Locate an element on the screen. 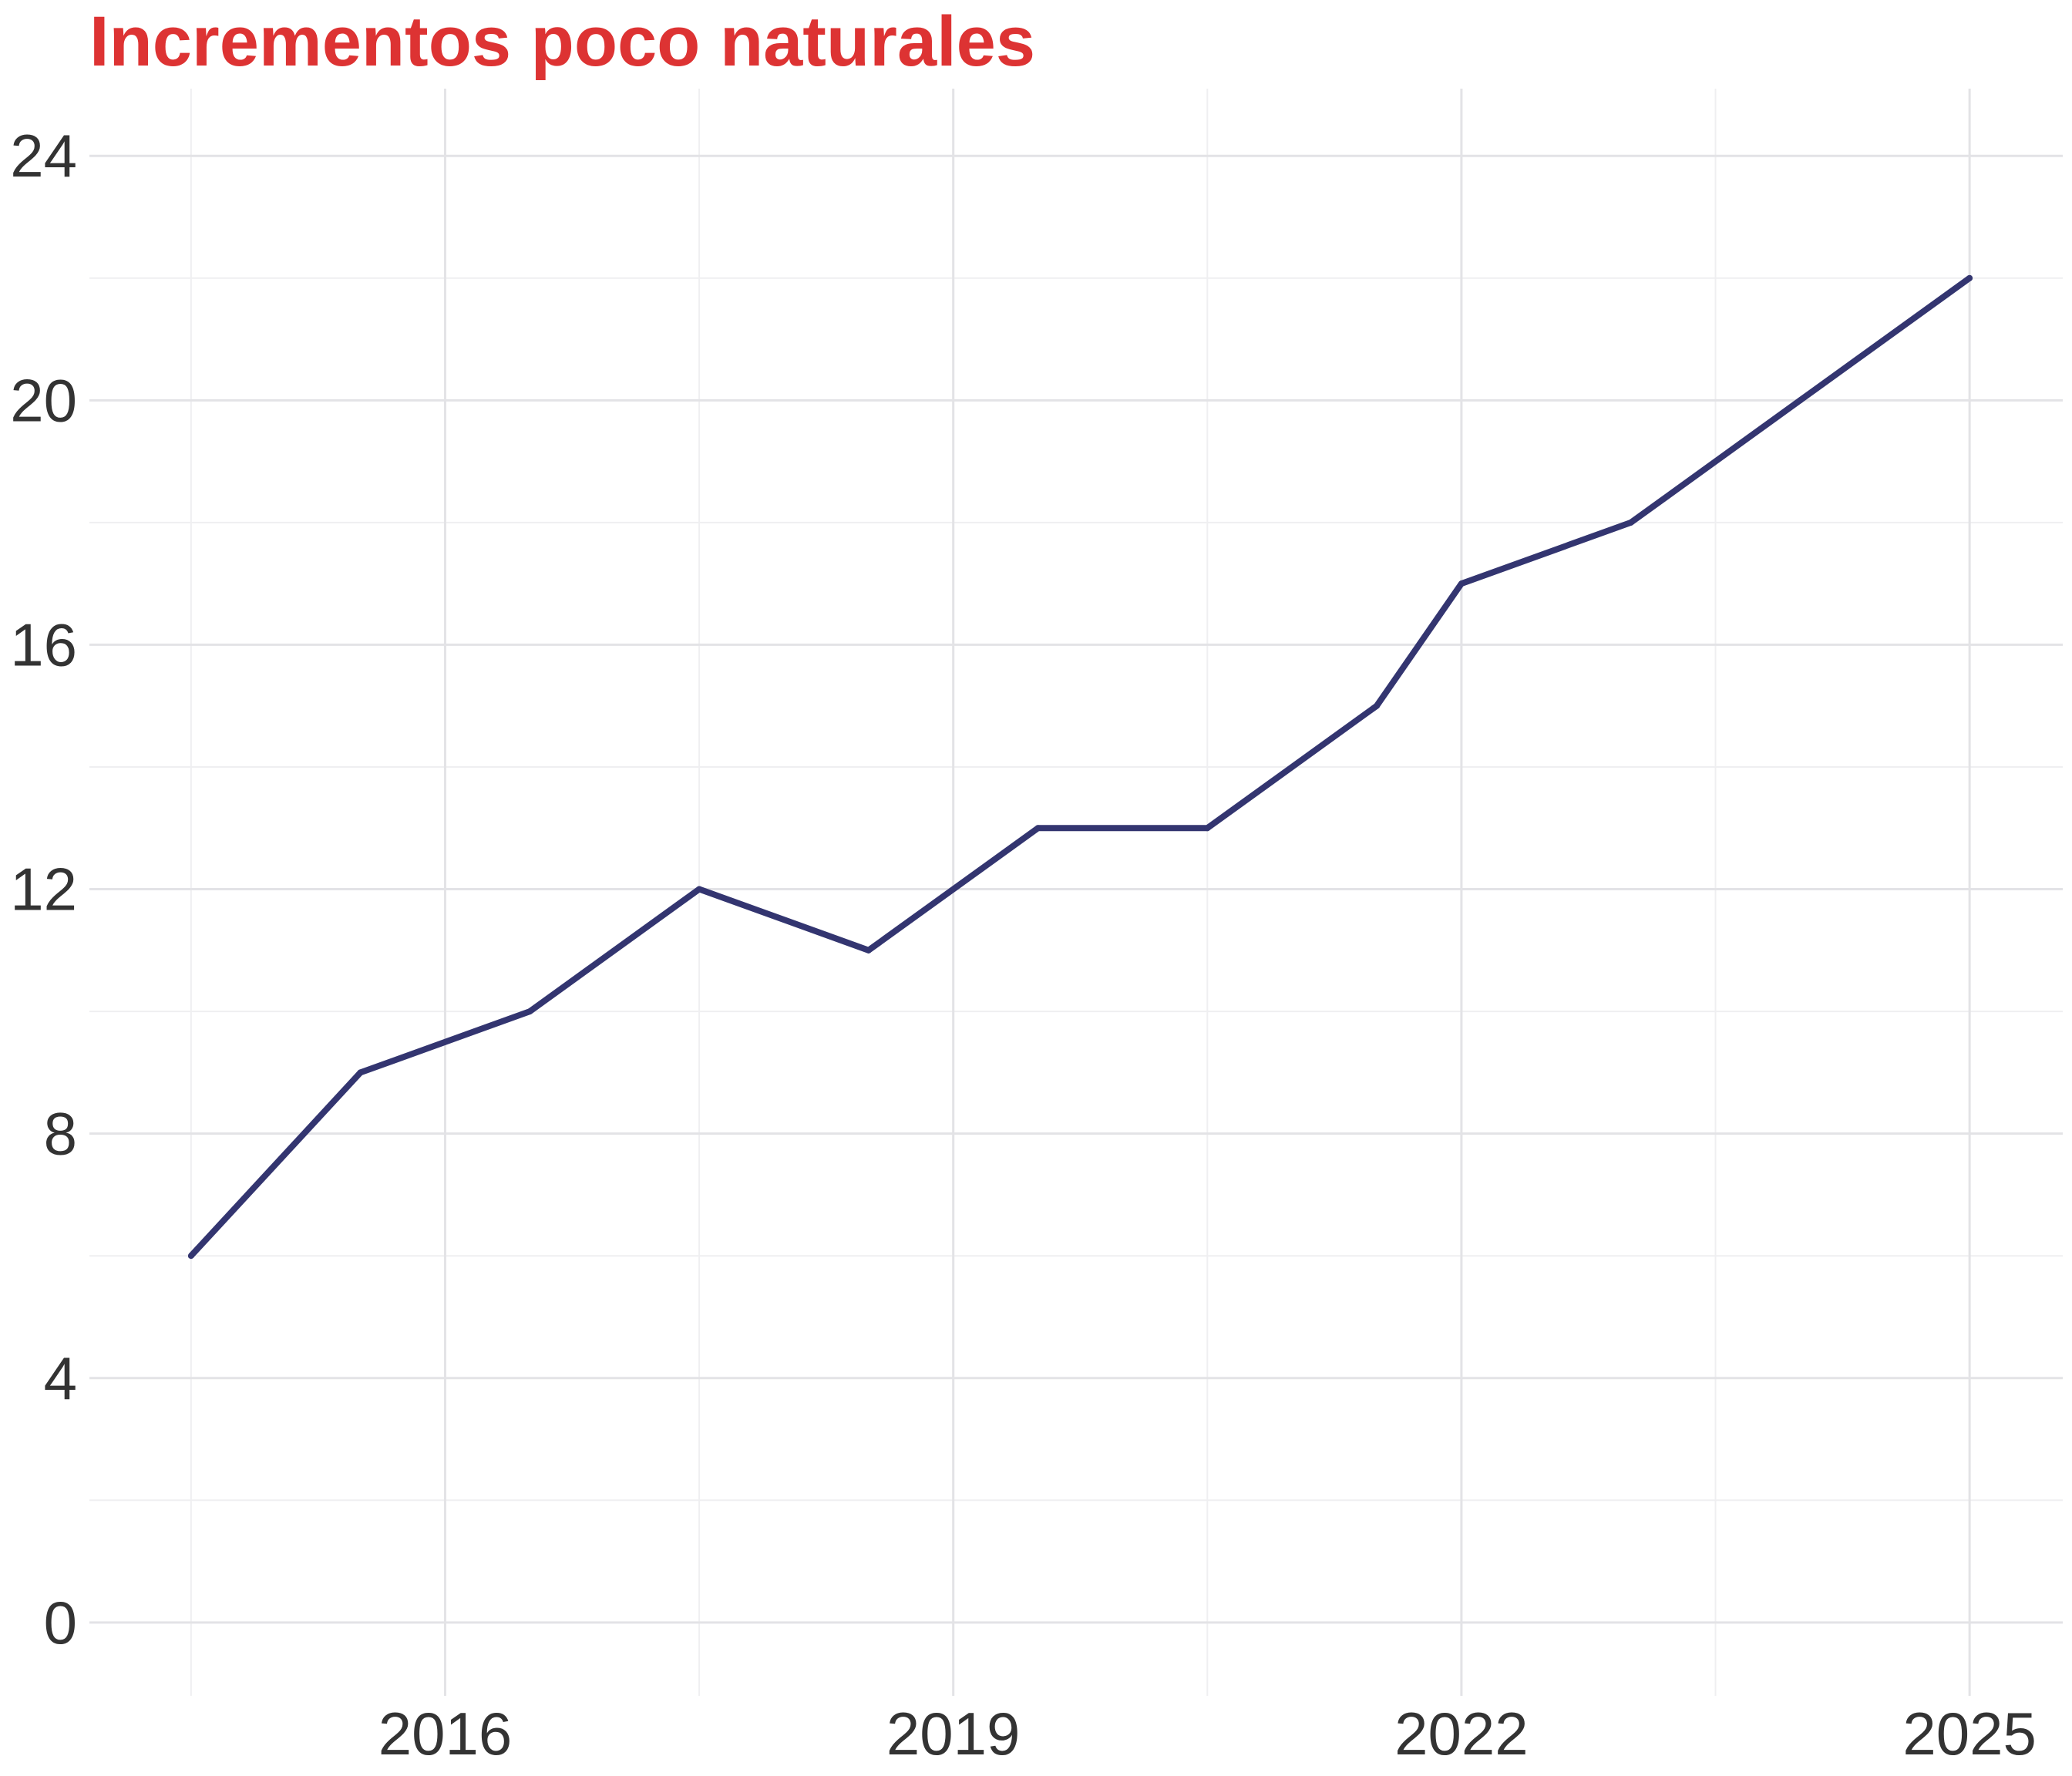  chart-title: Incrementos poco naturales is located at coordinates (562, 41).